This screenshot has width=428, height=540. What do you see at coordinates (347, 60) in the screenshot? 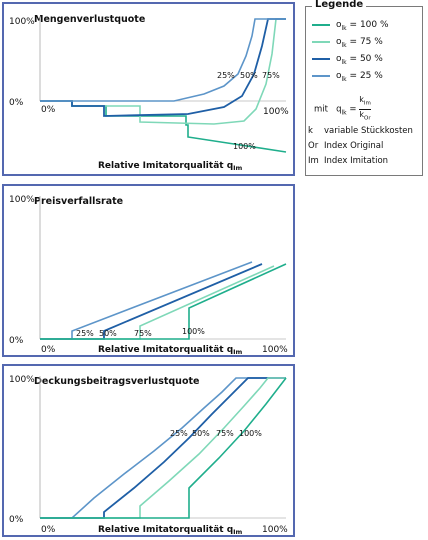
I see `legend-entry-50: olk = 50 %` at bounding box center [347, 60].